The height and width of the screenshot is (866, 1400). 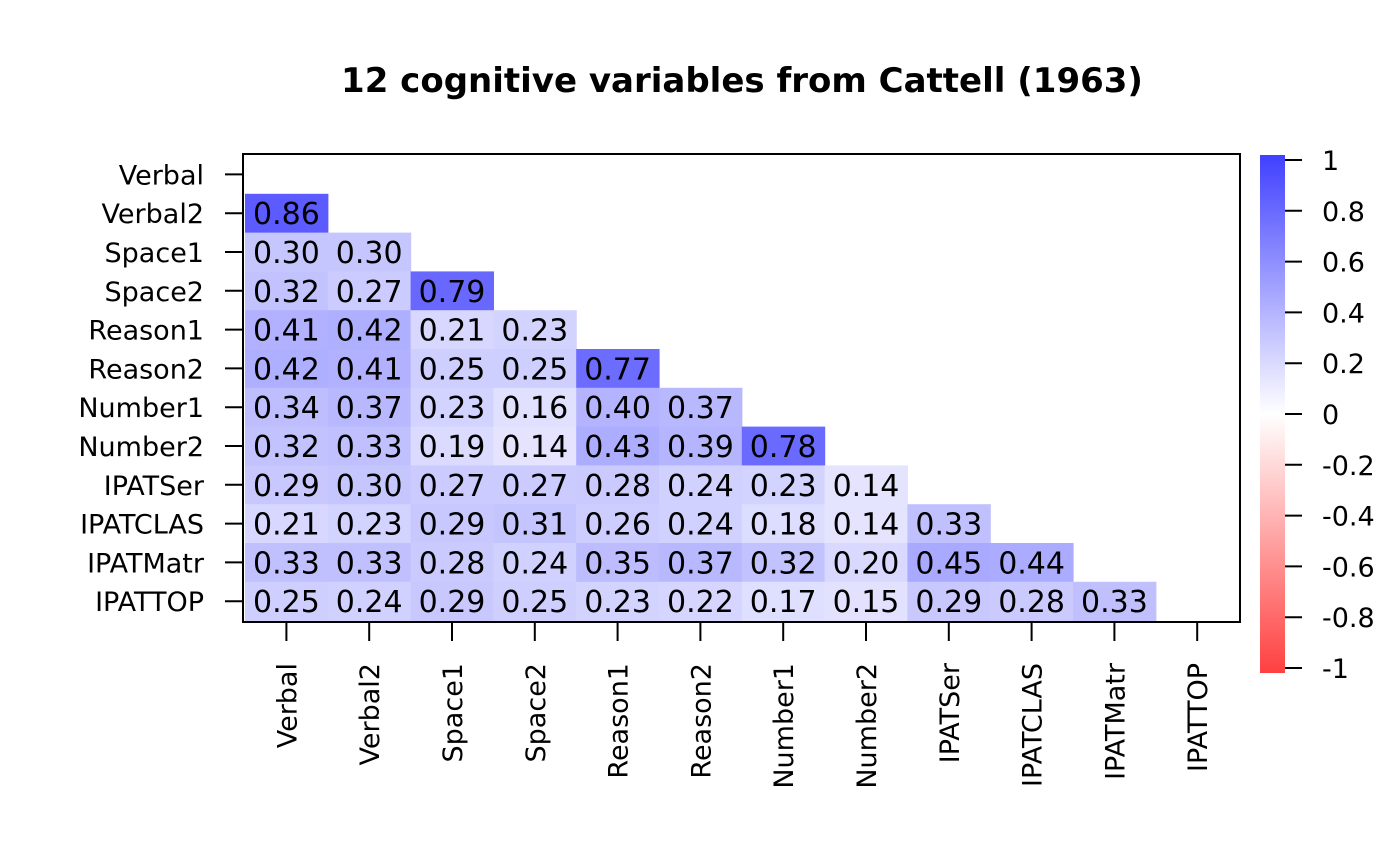 What do you see at coordinates (617, 563) in the screenshot?
I see `cell-value-label: 0.35` at bounding box center [617, 563].